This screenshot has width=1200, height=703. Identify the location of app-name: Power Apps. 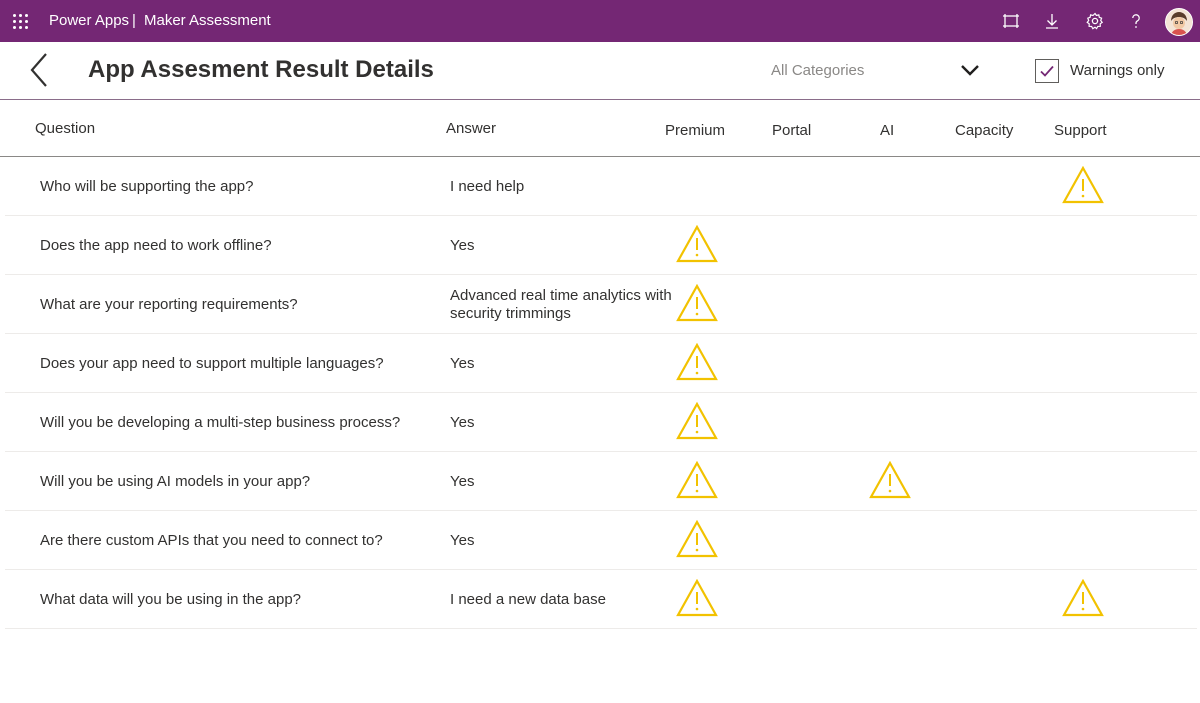
(89, 20).